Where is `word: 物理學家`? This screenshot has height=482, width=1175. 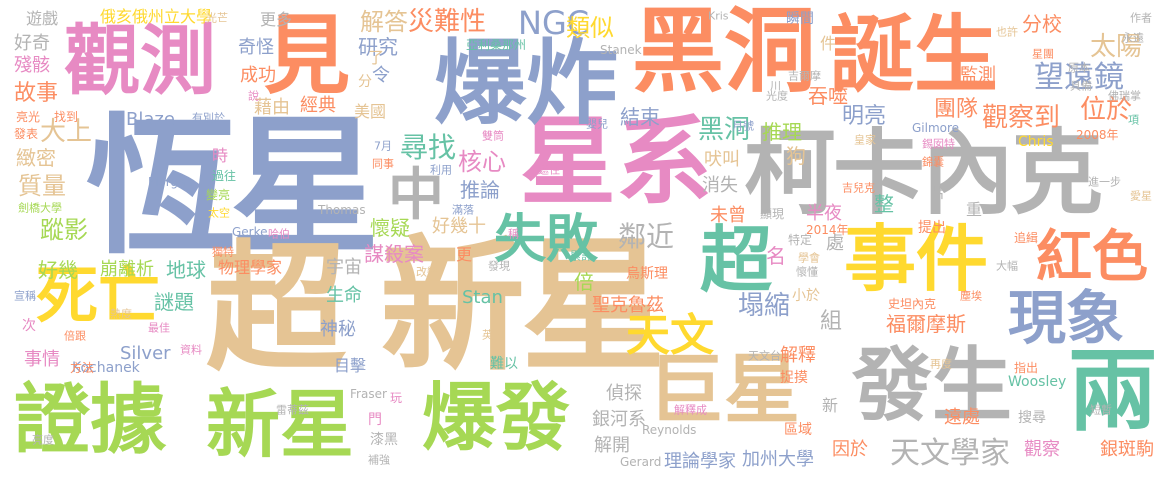
word: 物理學家 is located at coordinates (250, 267).